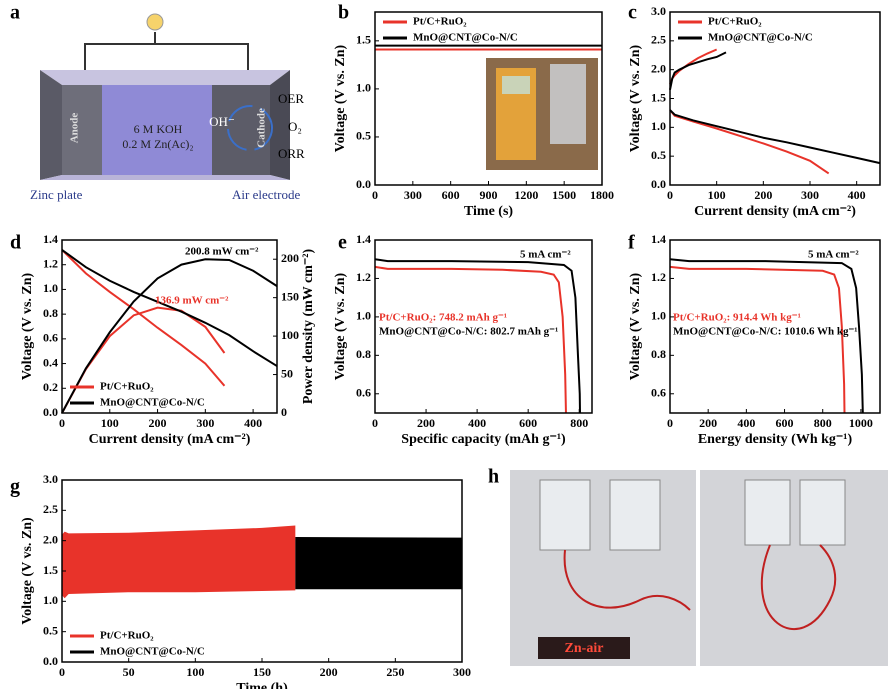 The height and width of the screenshot is (689, 896). What do you see at coordinates (15, 487) in the screenshot?
I see `panel-label: g` at bounding box center [15, 487].